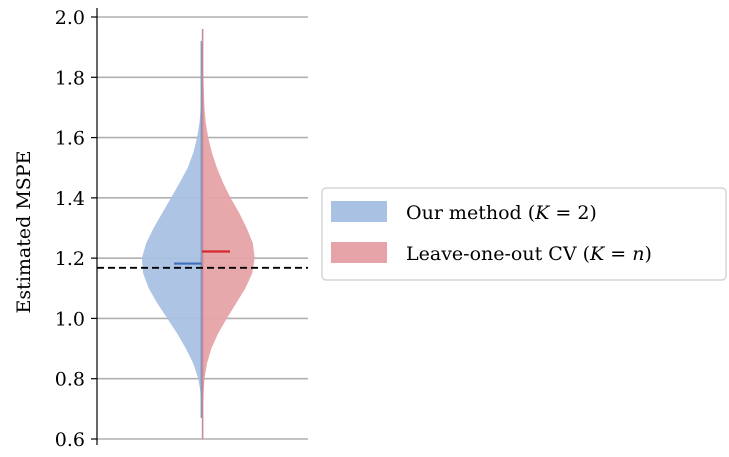  What do you see at coordinates (24, 232) in the screenshot?
I see `y-axis-label: Estimated MSPE` at bounding box center [24, 232].